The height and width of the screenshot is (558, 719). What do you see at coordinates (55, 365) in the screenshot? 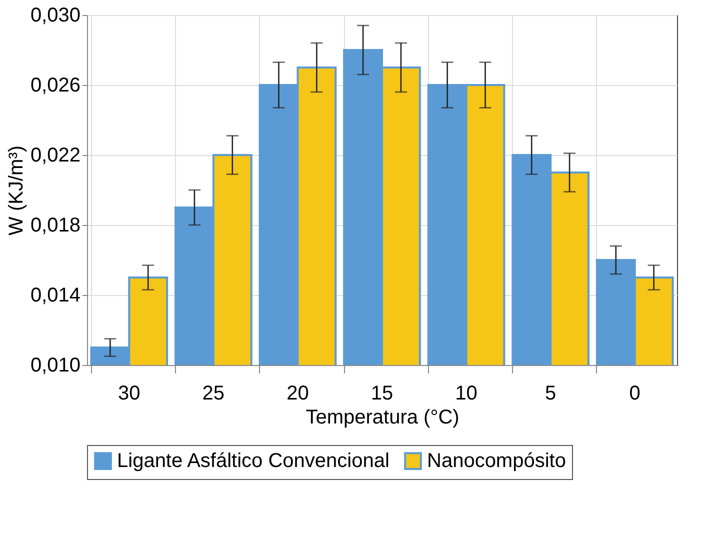
I see `y-tick-label: 0,010` at bounding box center [55, 365].